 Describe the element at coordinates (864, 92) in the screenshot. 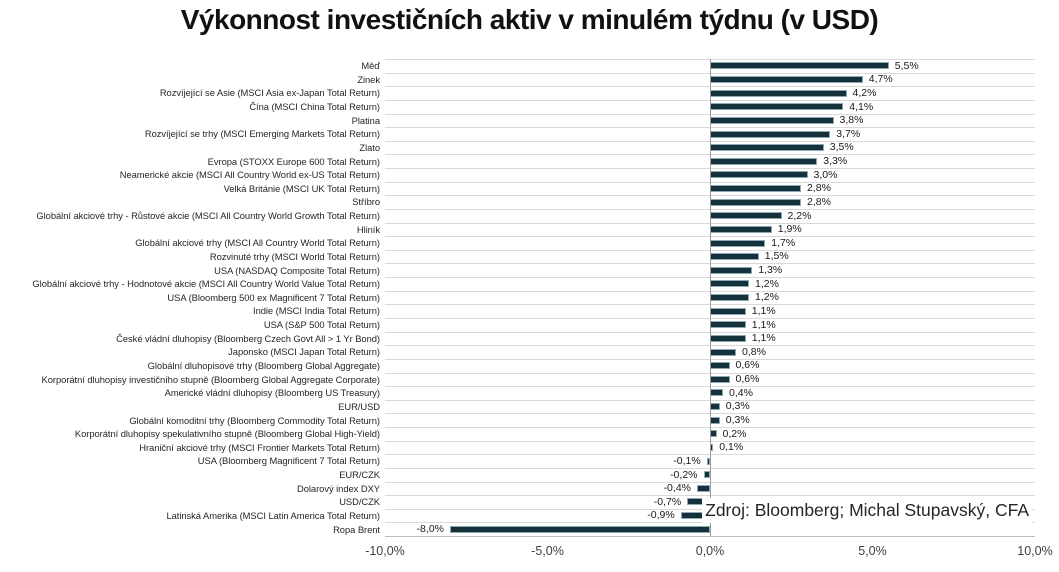

I see `value-label: 4,2%` at that location.